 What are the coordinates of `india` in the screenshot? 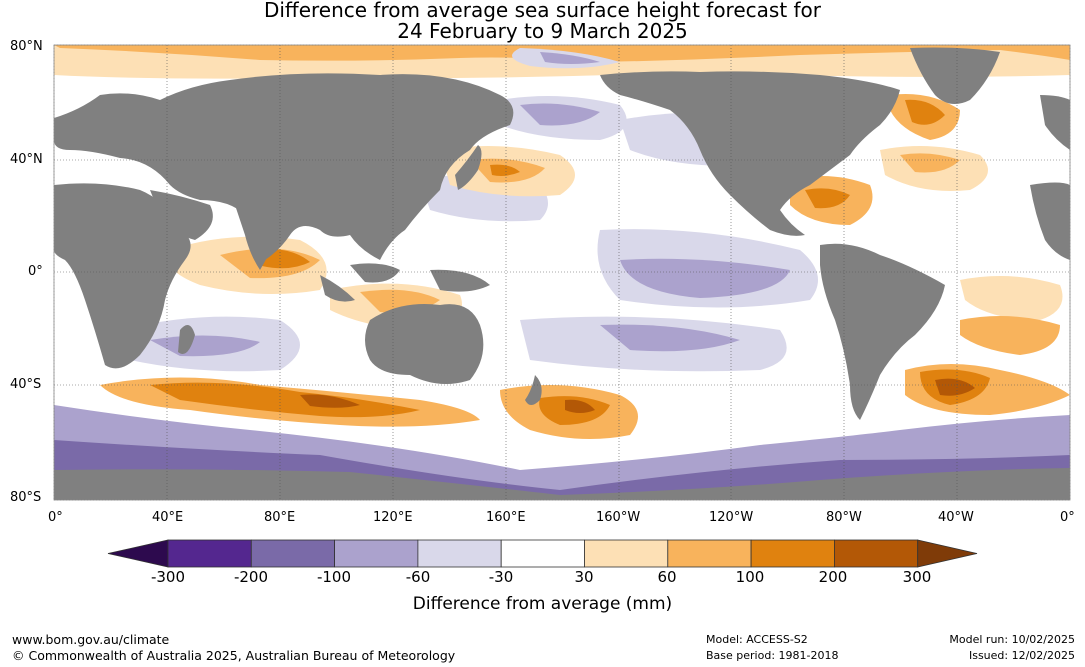 It's located at (260, 236).